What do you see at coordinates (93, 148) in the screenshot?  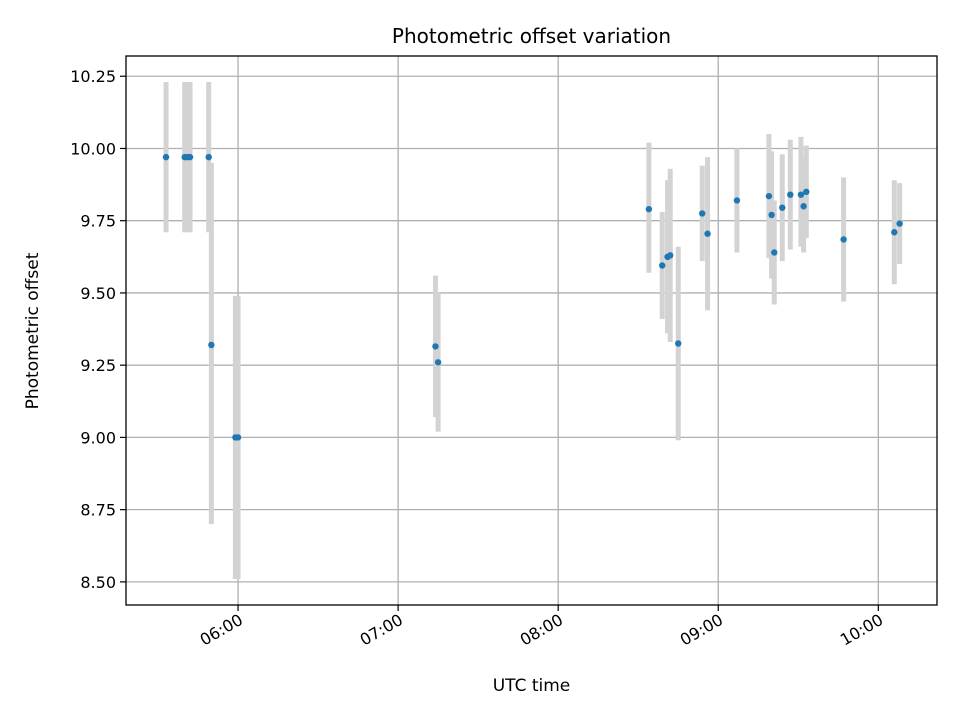 I see `y-tick-label: 10.00` at bounding box center [93, 148].